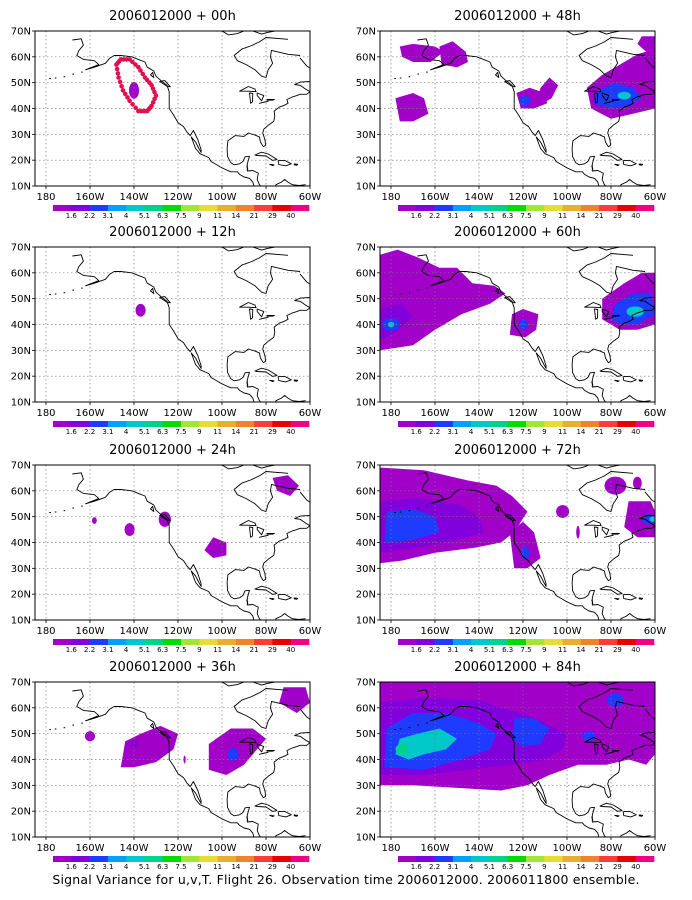 The height and width of the screenshot is (900, 692). Describe the element at coordinates (21, 351) in the screenshot. I see `y-tick-label: 30N` at that location.